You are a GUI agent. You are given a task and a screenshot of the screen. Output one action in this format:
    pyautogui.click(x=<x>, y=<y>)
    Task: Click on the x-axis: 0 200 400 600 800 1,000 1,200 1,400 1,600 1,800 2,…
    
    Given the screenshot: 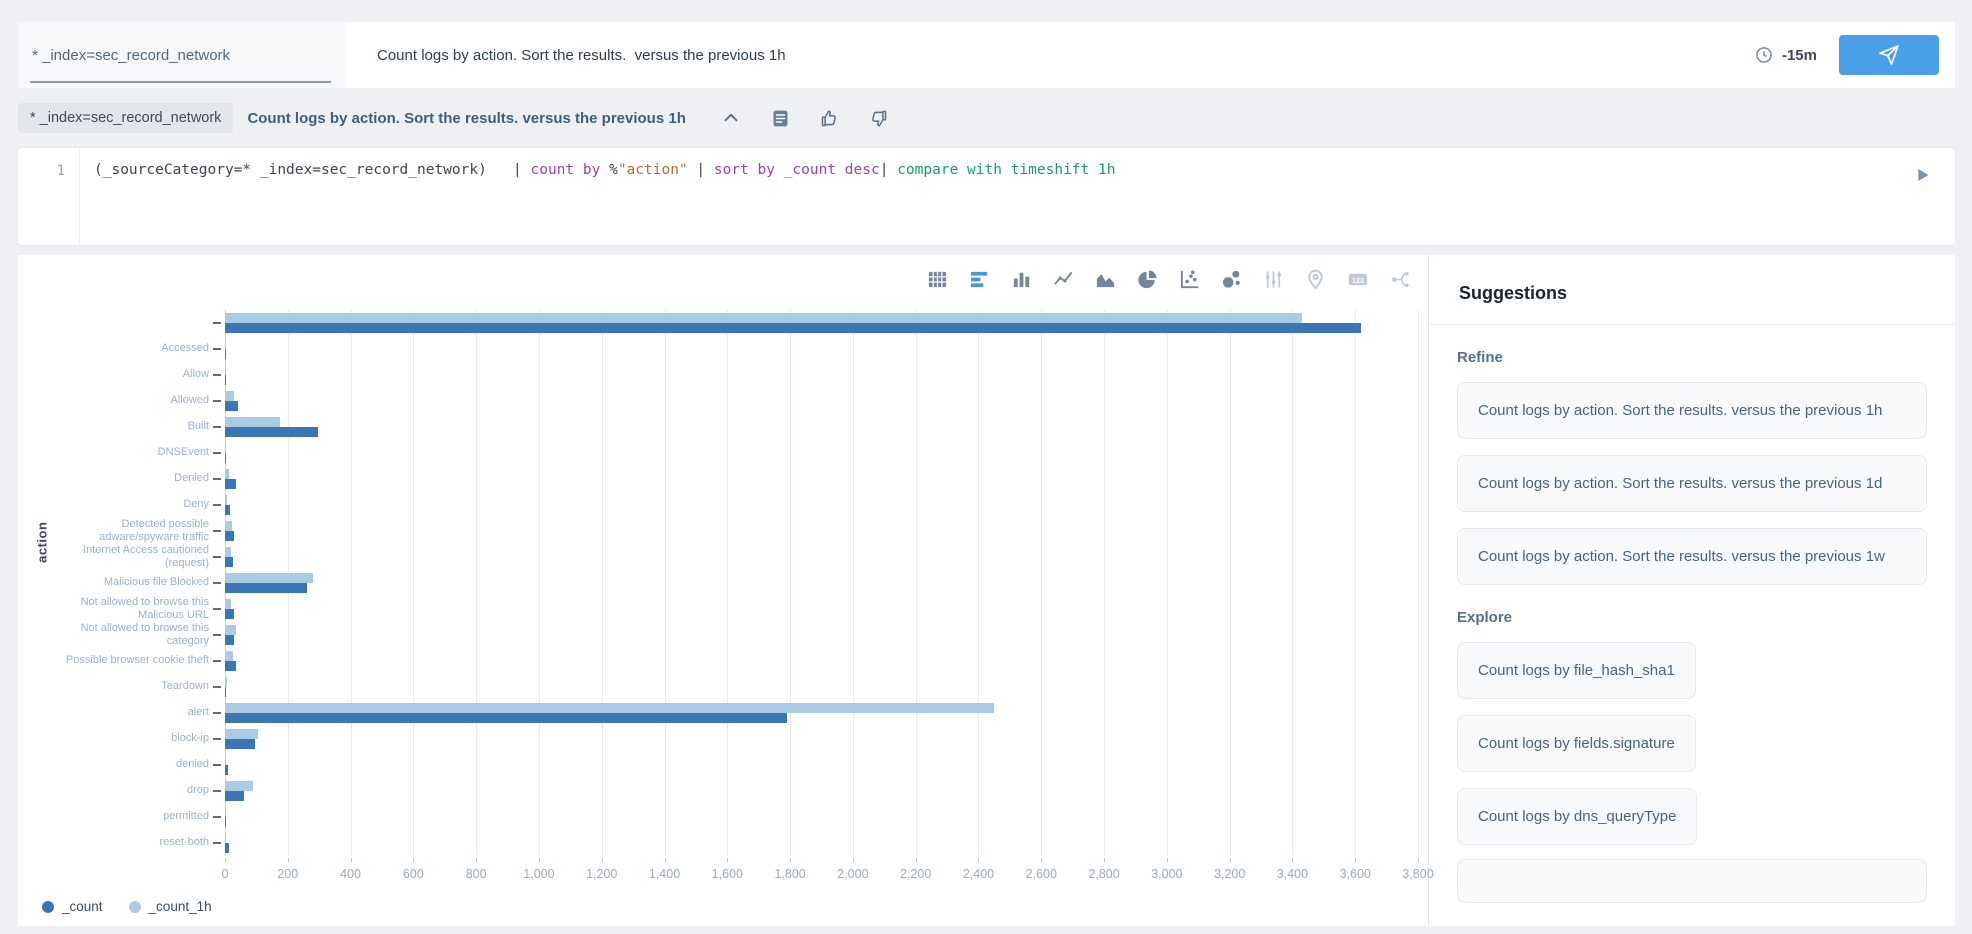 What is the action you would take?
    pyautogui.click(x=828, y=873)
    